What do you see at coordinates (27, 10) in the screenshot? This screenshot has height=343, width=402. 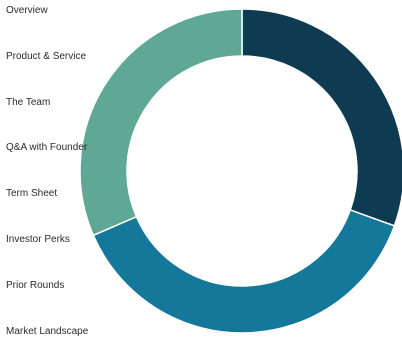 I see `nav-item-overview: Overview` at bounding box center [27, 10].